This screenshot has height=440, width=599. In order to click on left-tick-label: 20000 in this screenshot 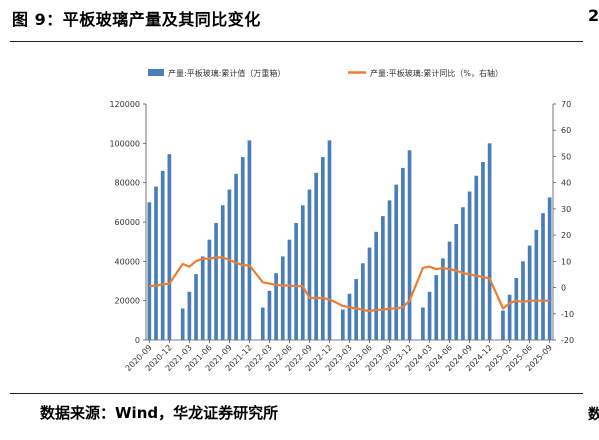, I will do `click(127, 301)`.